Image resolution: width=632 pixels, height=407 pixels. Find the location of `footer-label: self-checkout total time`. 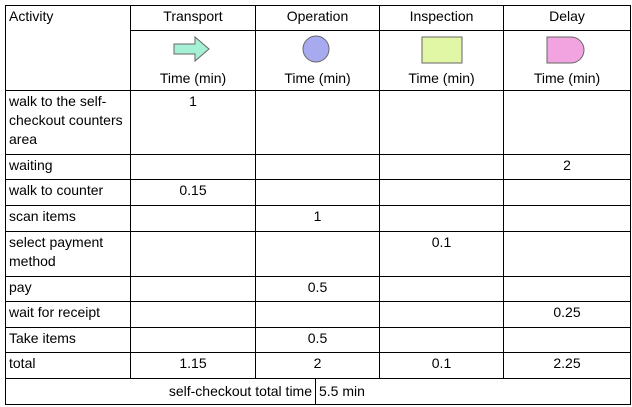

footer-label: self-checkout total time is located at coordinates (160, 392).